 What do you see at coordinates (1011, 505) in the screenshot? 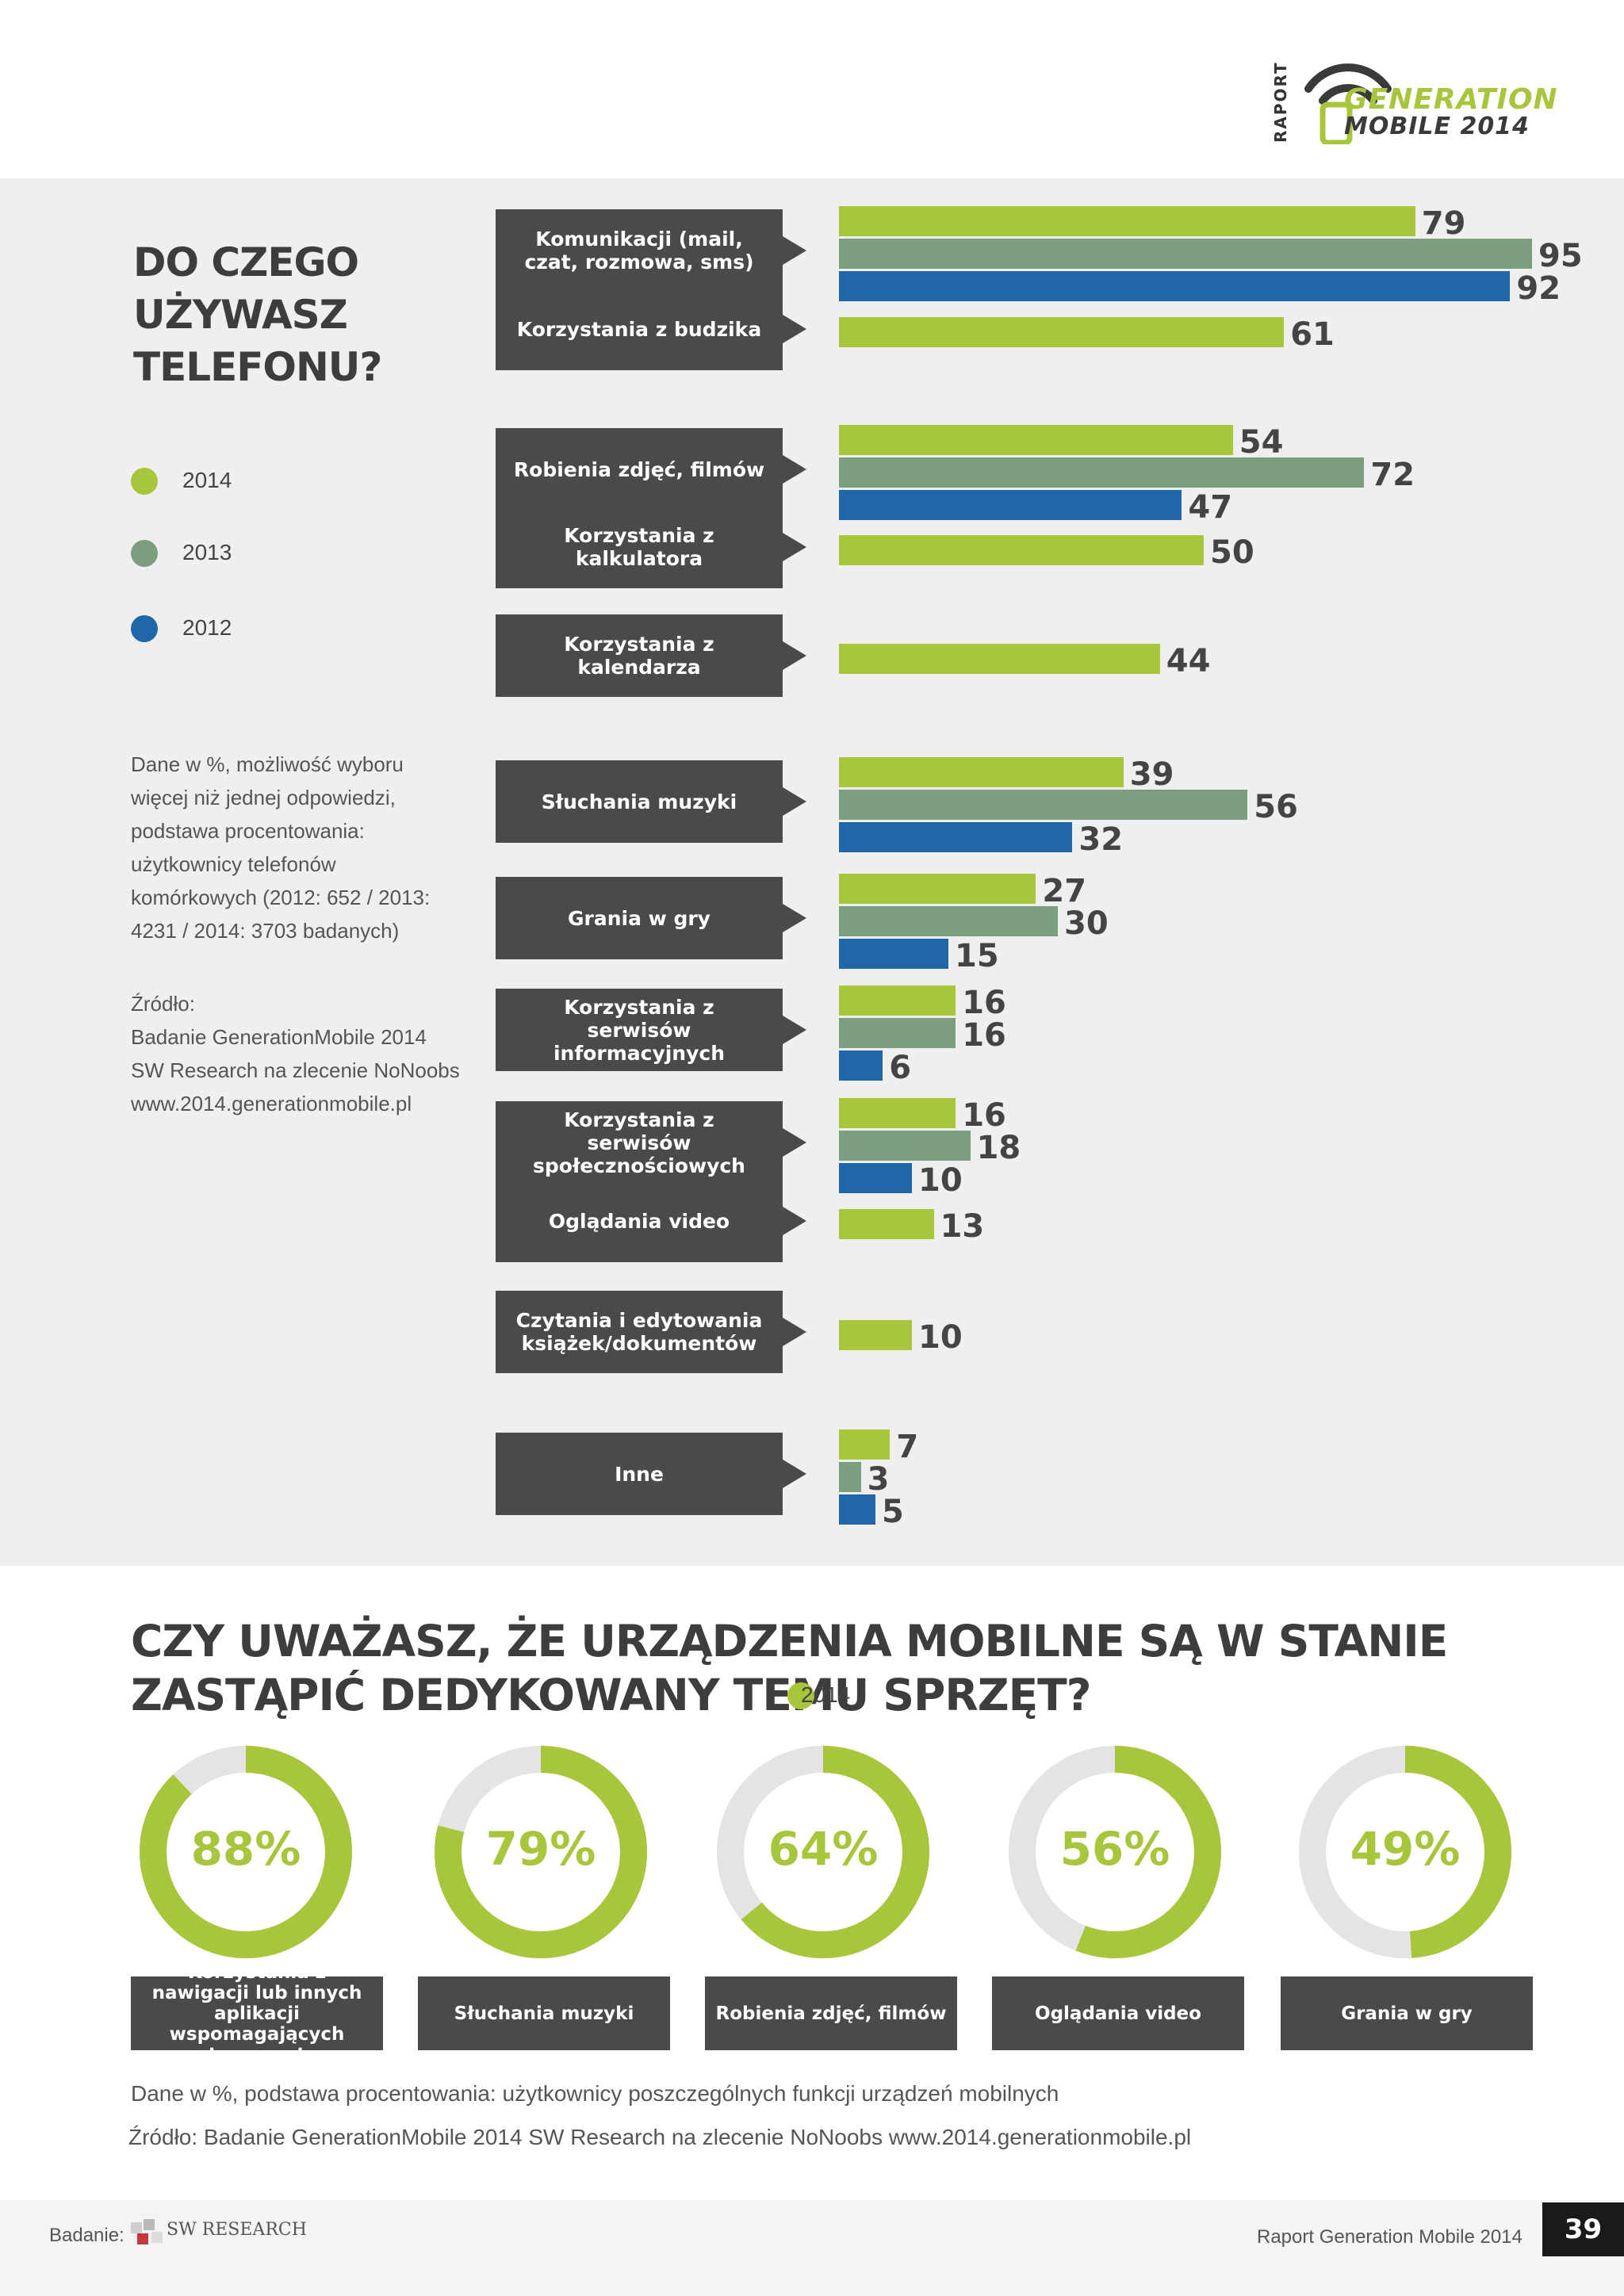
I see `bar-zdjecia-2012` at bounding box center [1011, 505].